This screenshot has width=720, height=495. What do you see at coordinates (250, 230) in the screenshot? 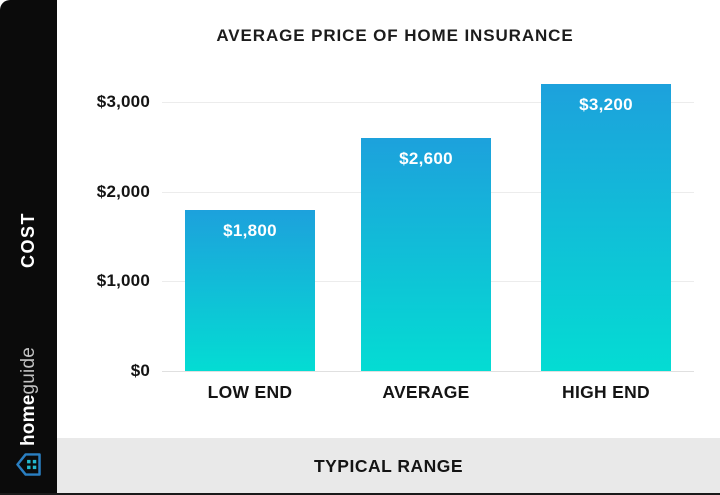
I see `bar-value-label: $1,800` at bounding box center [250, 230].